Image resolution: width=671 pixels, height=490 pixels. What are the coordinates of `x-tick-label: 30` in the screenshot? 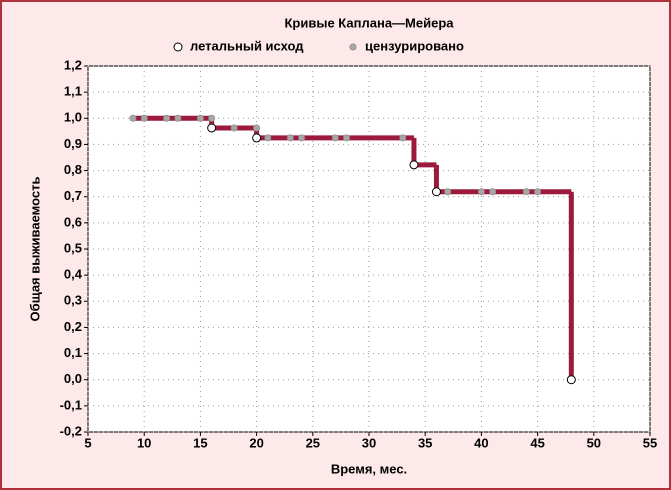 It's located at (369, 442).